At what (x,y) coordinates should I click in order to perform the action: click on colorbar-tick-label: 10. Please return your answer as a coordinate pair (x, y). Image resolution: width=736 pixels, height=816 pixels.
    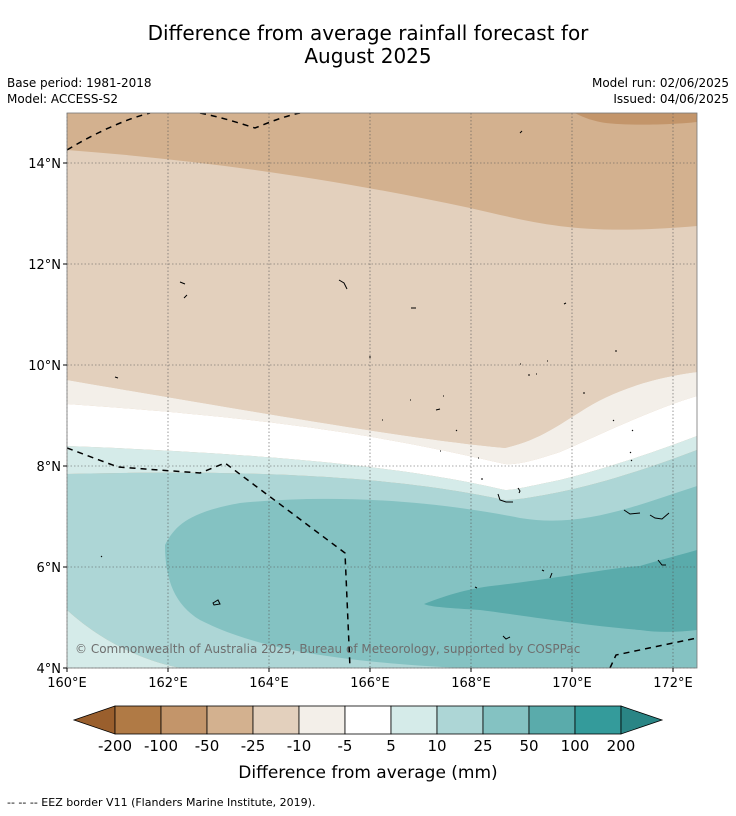
    Looking at the image, I should click on (436, 746).